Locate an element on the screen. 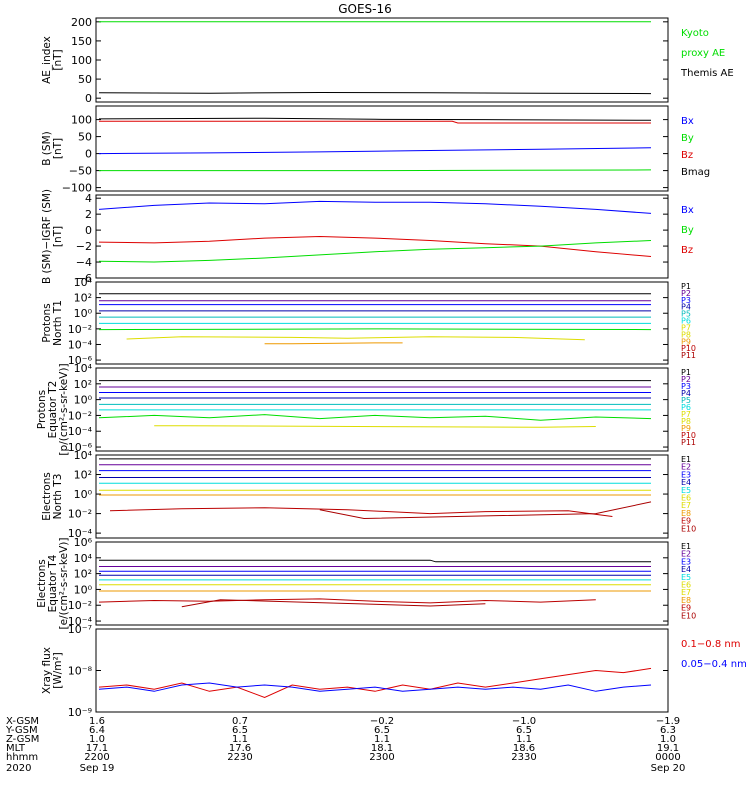 The height and width of the screenshot is (800, 750). footer-value: −0.2 is located at coordinates (382, 721).